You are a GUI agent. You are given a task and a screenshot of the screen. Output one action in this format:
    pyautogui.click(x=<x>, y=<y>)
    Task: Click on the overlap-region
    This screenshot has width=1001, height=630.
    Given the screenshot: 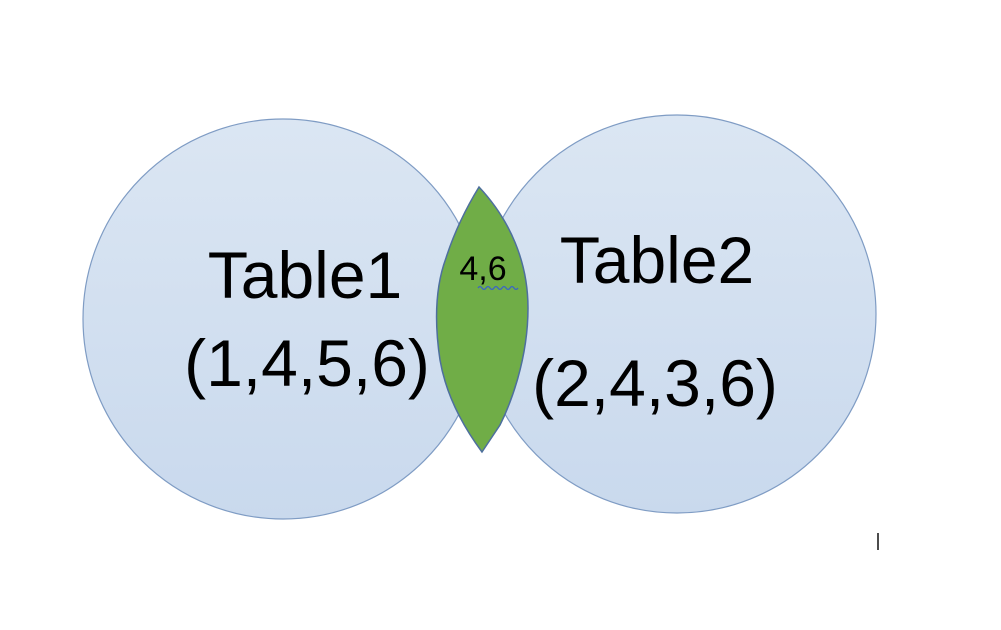 What is the action you would take?
    pyautogui.click(x=482, y=319)
    